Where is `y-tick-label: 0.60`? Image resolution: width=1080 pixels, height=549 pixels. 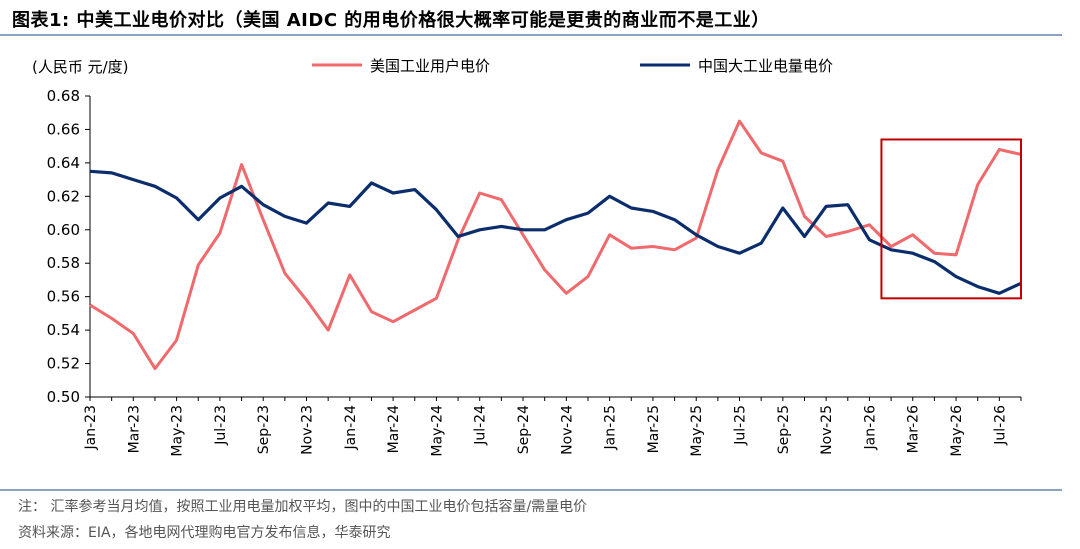 y-tick-label: 0.60 is located at coordinates (63, 230).